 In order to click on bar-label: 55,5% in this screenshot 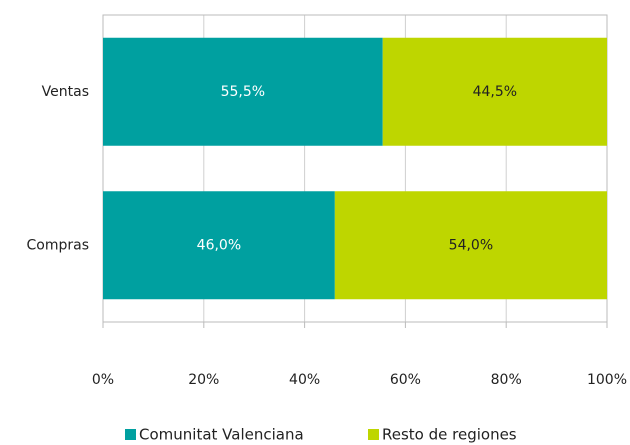, I will do `click(243, 92)`.